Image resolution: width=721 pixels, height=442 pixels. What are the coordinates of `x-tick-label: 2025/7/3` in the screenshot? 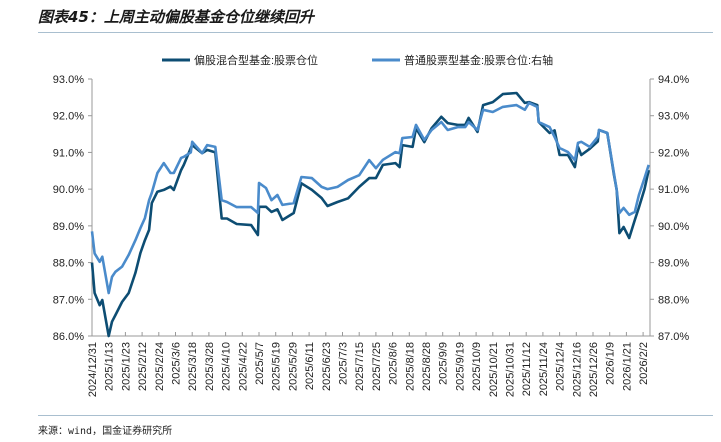 It's located at (344, 363).